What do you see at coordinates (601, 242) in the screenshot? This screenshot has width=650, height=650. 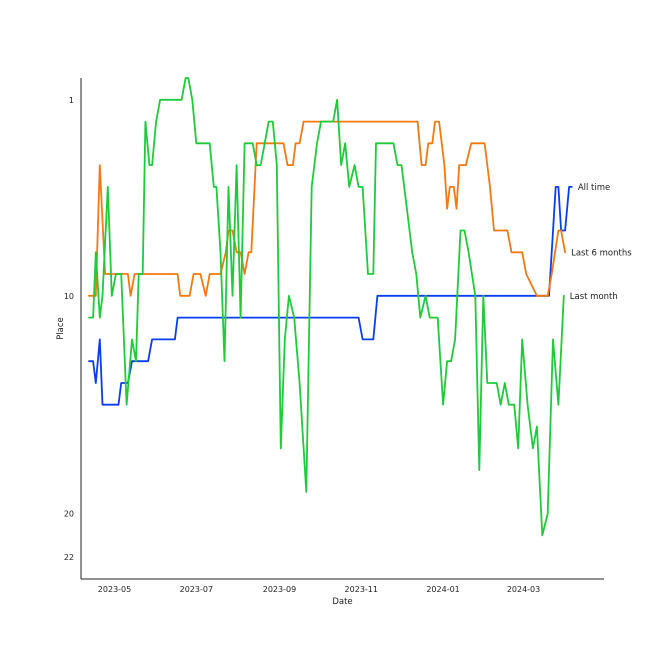 I see `series-labels: All time Last 6 months Last month` at bounding box center [601, 242].